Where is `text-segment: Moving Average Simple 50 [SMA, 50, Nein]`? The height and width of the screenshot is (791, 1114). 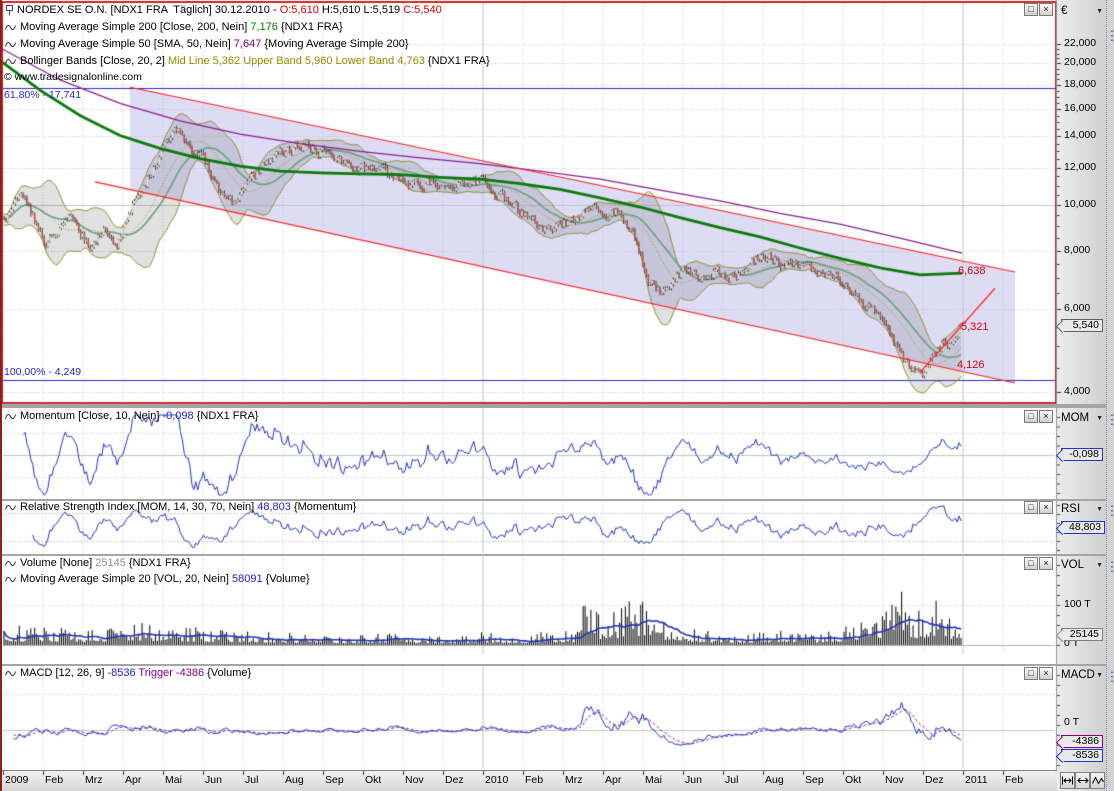
text-segment: Moving Average Simple 50 [SMA, 50, Nein] is located at coordinates (127, 44).